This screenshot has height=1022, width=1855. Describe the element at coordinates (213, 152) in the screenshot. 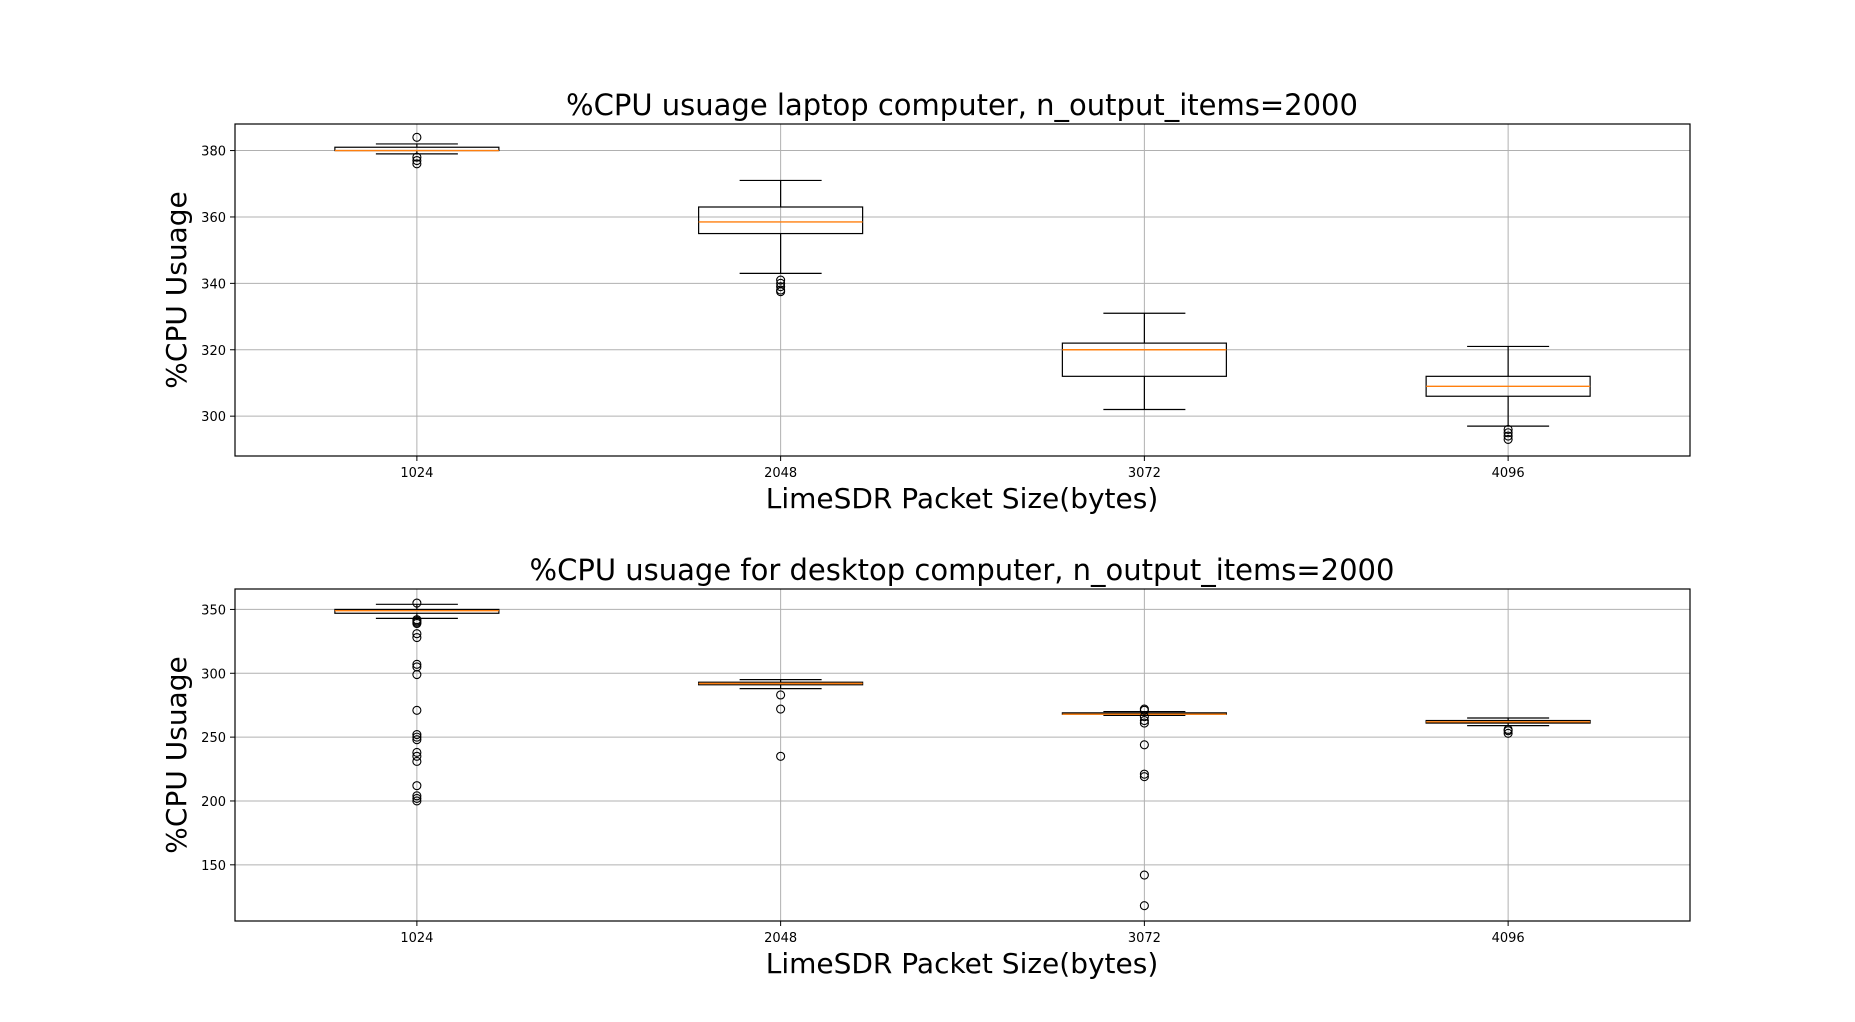

I see `y-tick-label: 380` at that location.